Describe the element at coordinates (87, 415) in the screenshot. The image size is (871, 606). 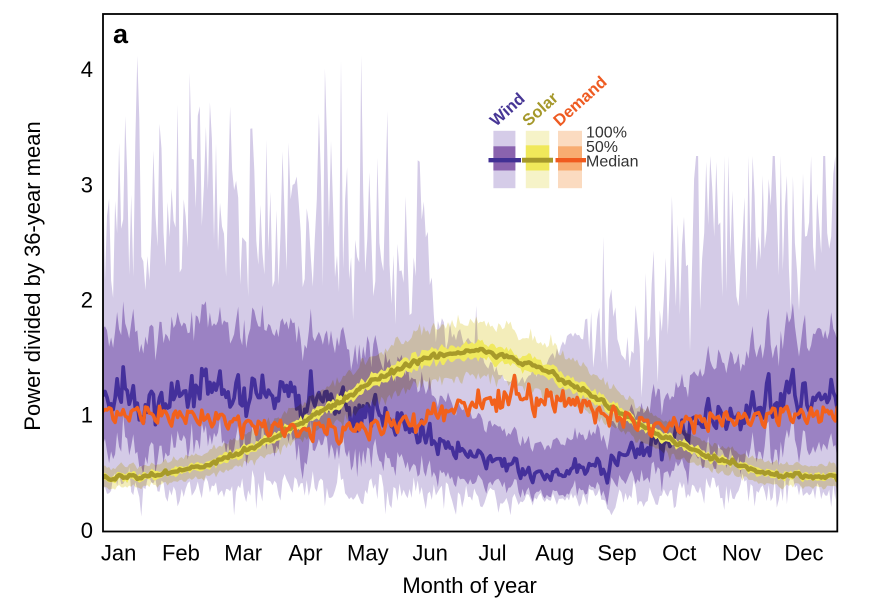
I see `svg-text: 1` at that location.